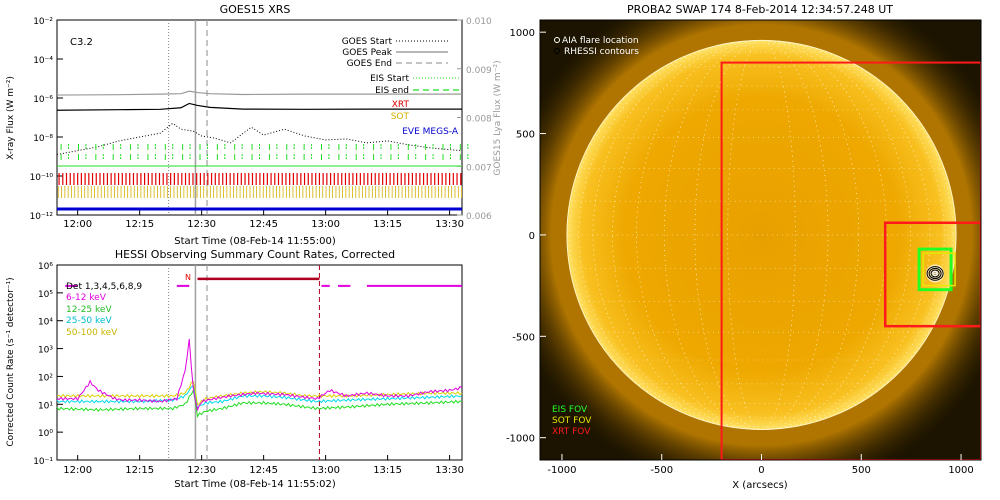  What do you see at coordinates (11, 361) in the screenshot?
I see `hessi-ylabel: Corrected Count Rate (s⁻¹ detector⁻¹)` at bounding box center [11, 361].